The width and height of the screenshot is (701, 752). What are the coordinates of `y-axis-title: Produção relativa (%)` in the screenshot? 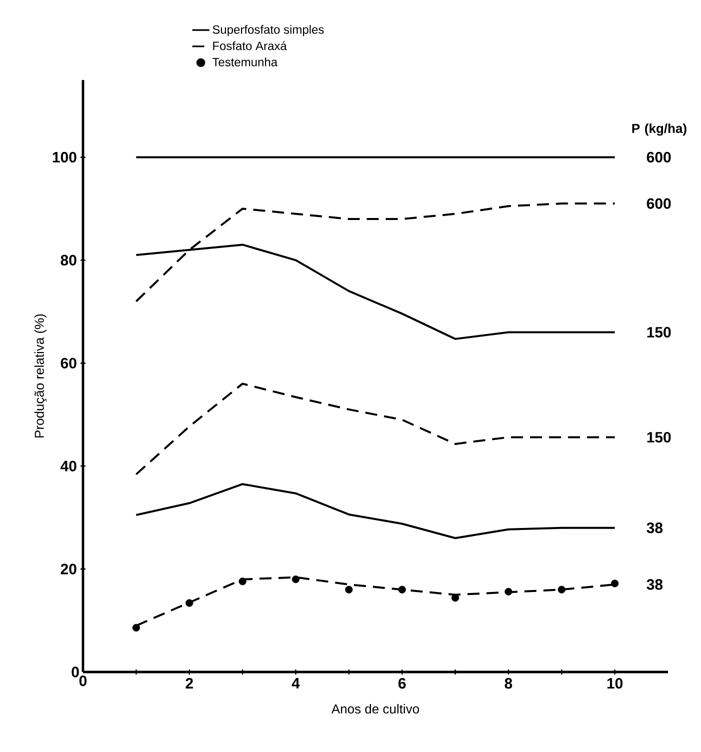 It's located at (40, 376).